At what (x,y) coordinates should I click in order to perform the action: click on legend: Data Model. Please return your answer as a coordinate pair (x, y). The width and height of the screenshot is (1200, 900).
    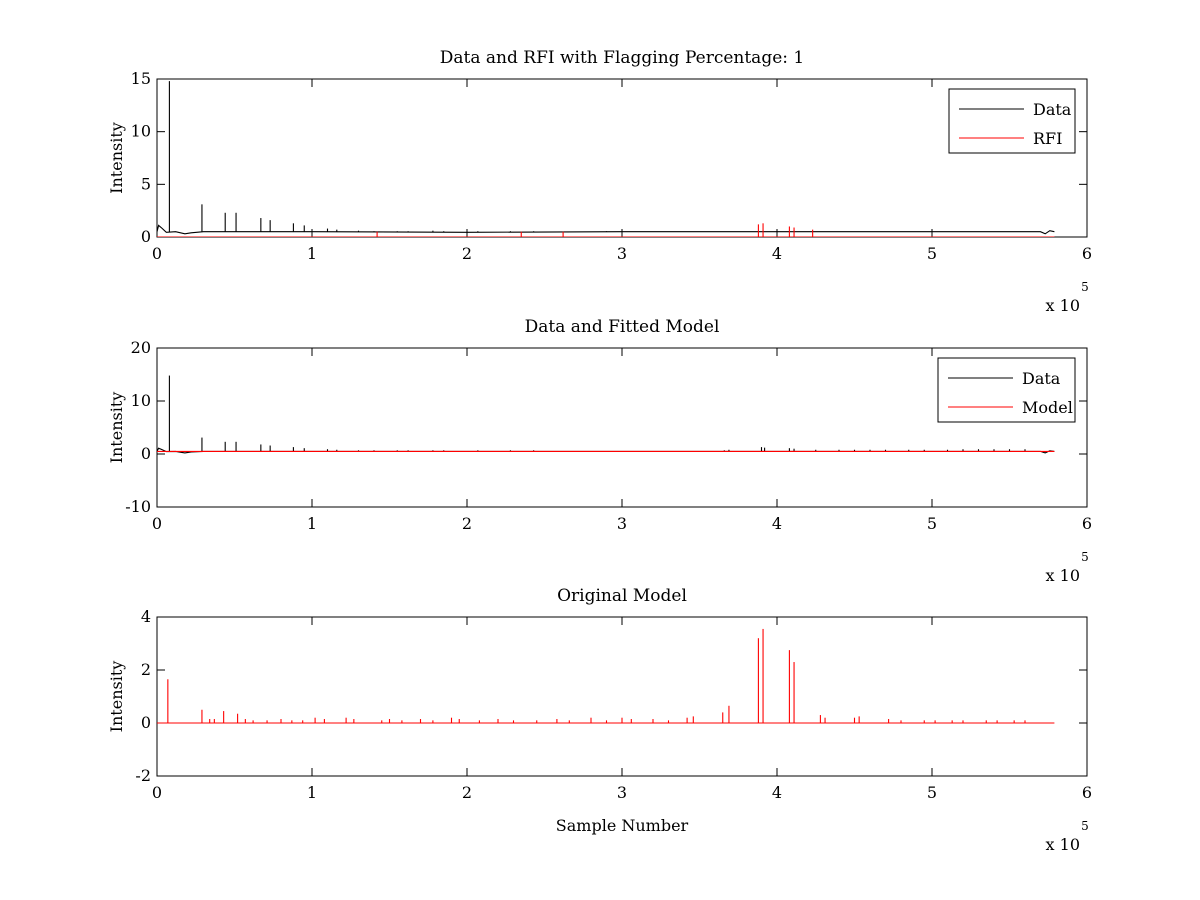
    Looking at the image, I should click on (1006, 390).